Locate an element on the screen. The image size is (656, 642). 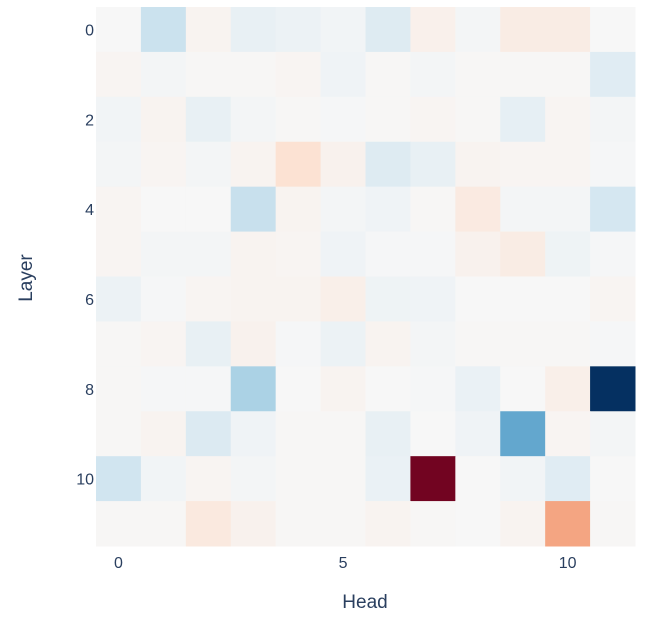
heatmap-cell-layer1-head7 is located at coordinates (433, 74).